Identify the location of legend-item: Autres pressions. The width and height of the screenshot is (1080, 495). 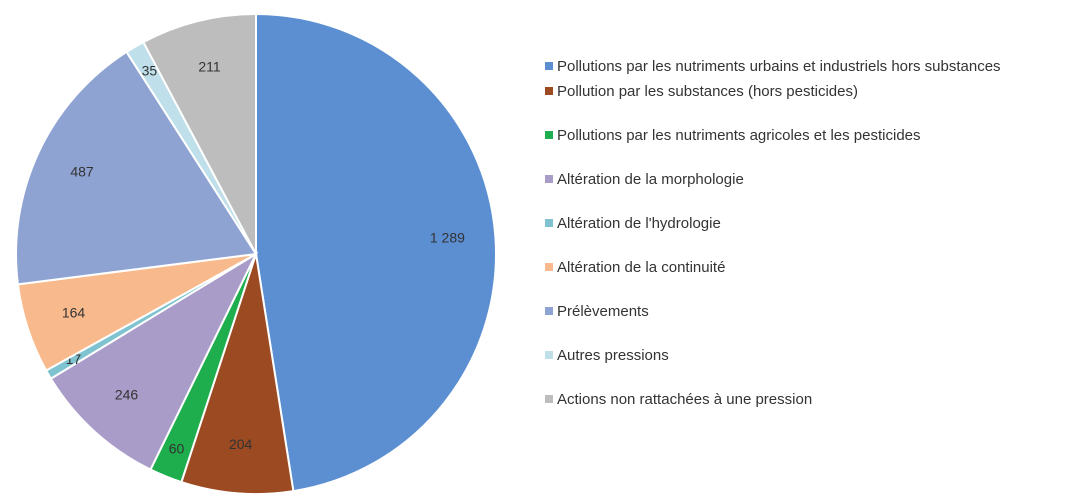
(810, 355).